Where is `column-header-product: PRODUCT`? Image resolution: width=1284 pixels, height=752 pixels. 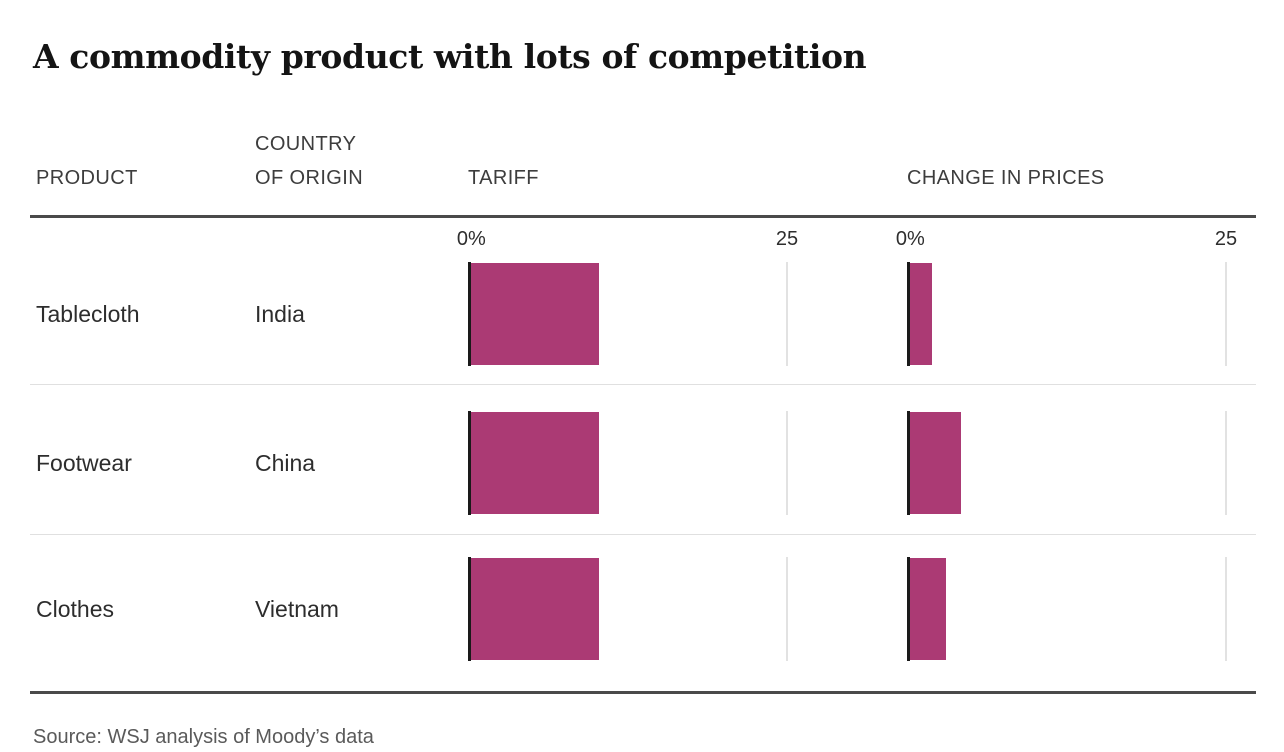
column-header-product: PRODUCT is located at coordinates (87, 178).